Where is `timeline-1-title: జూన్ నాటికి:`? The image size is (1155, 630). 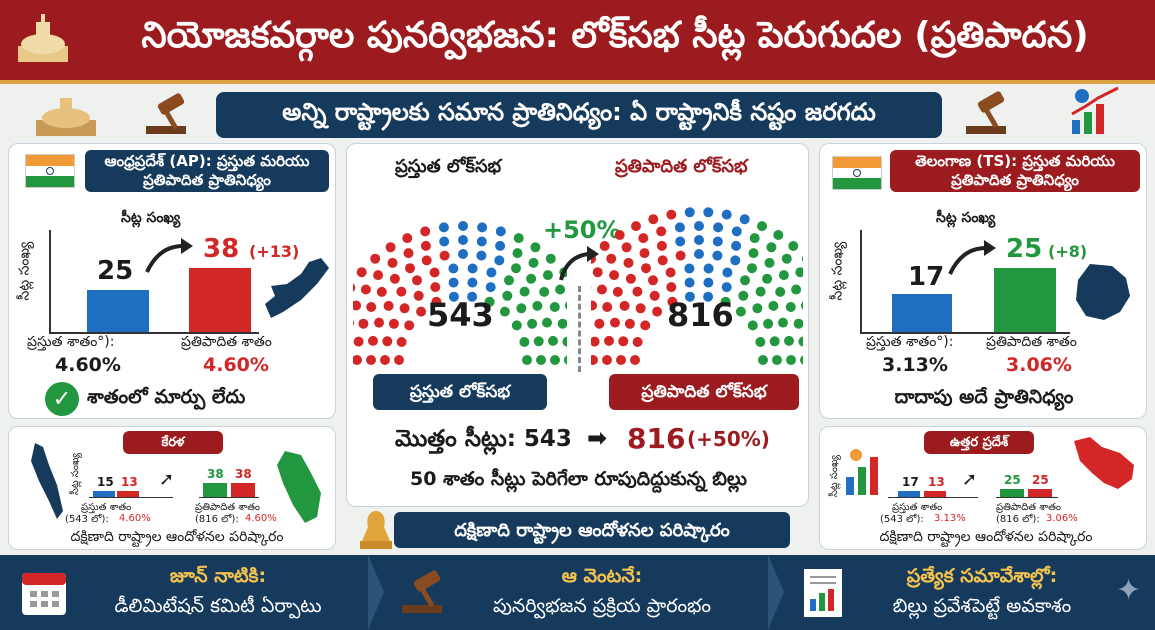
timeline-1-title: జూన్ నాటికి: is located at coordinates (218, 576).